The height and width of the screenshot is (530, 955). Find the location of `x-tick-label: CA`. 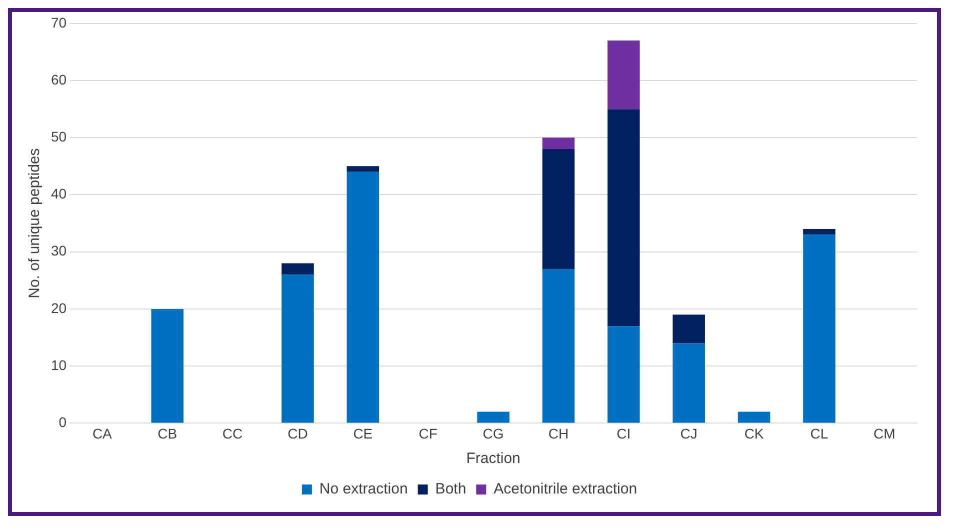

x-tick-label: CA is located at coordinates (102, 433).